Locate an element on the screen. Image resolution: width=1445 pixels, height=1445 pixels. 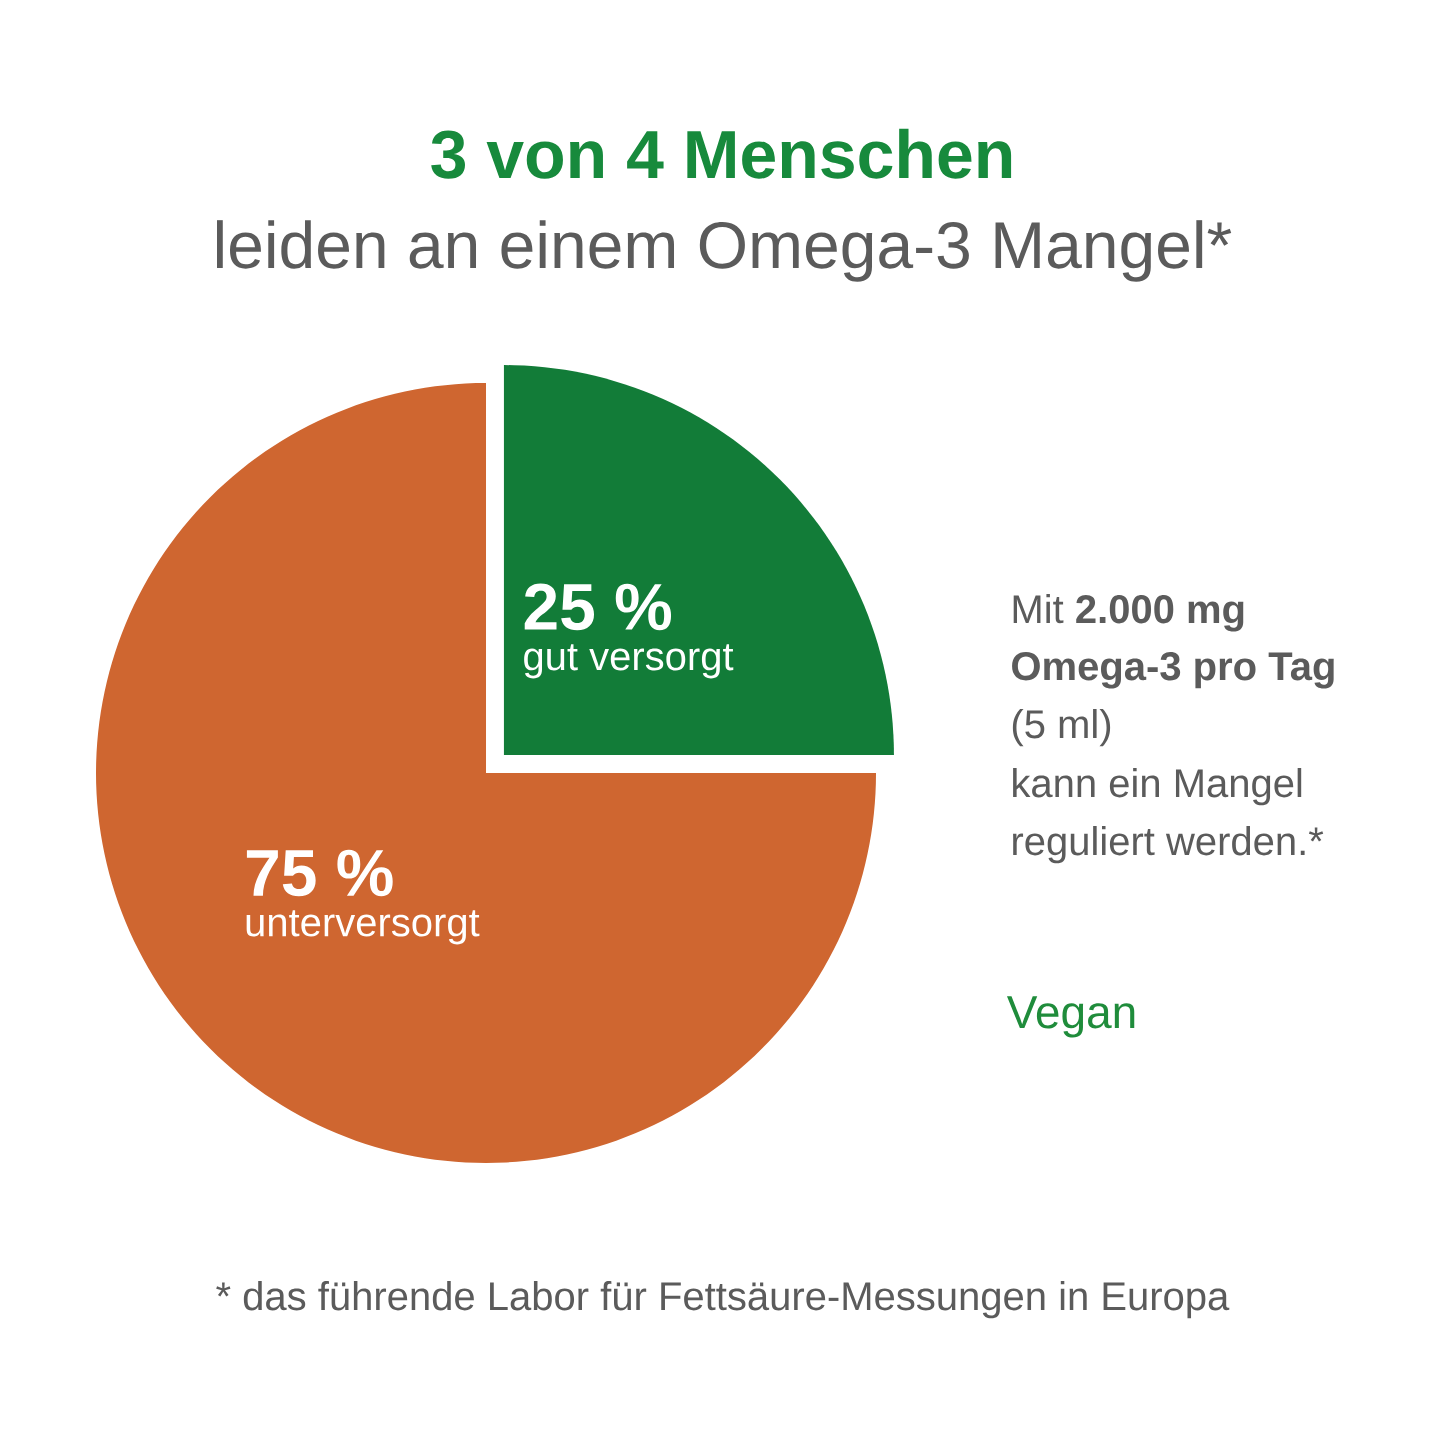
text: Mit 2.000 mg is located at coordinates (1128, 612).